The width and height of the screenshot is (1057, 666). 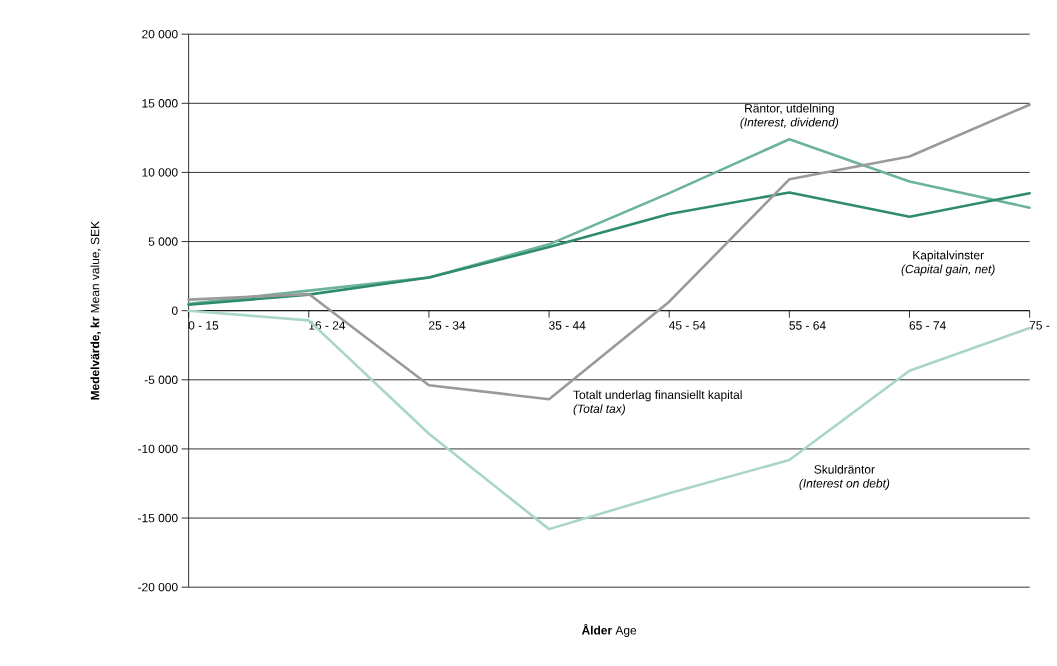 What do you see at coordinates (567, 325) in the screenshot?
I see `x-tick-label: 35 - 44` at bounding box center [567, 325].